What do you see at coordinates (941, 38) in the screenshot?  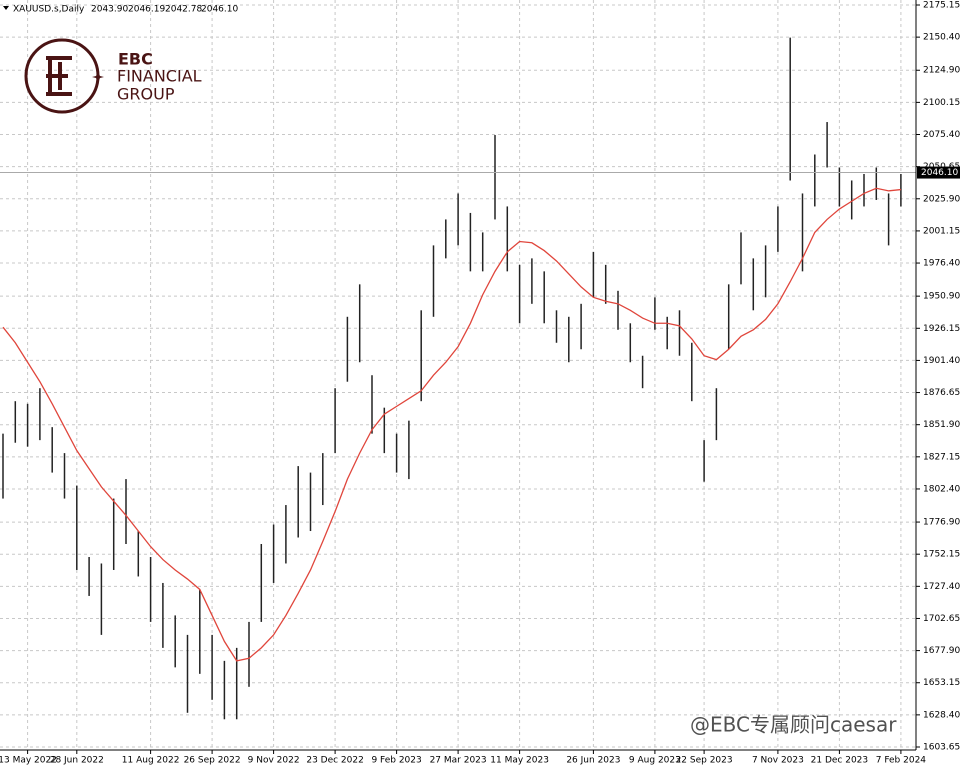 I see `y-tick-label: 2150.40` at bounding box center [941, 38].